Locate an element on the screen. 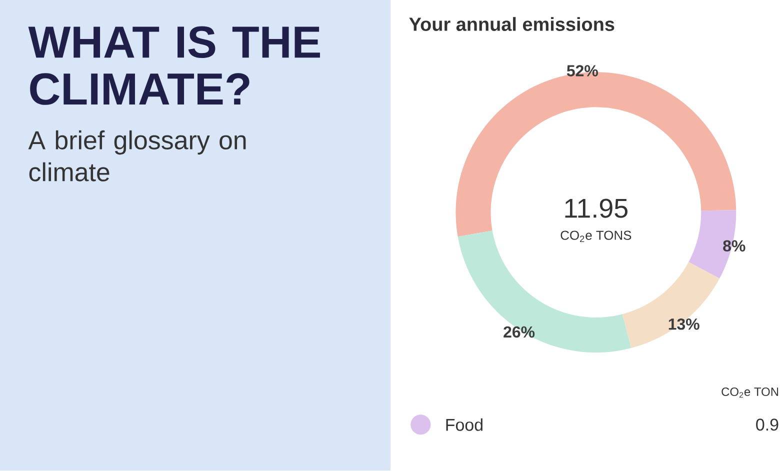 The height and width of the screenshot is (471, 780). text: CO$_{2}$e TONS is located at coordinates (596, 236).